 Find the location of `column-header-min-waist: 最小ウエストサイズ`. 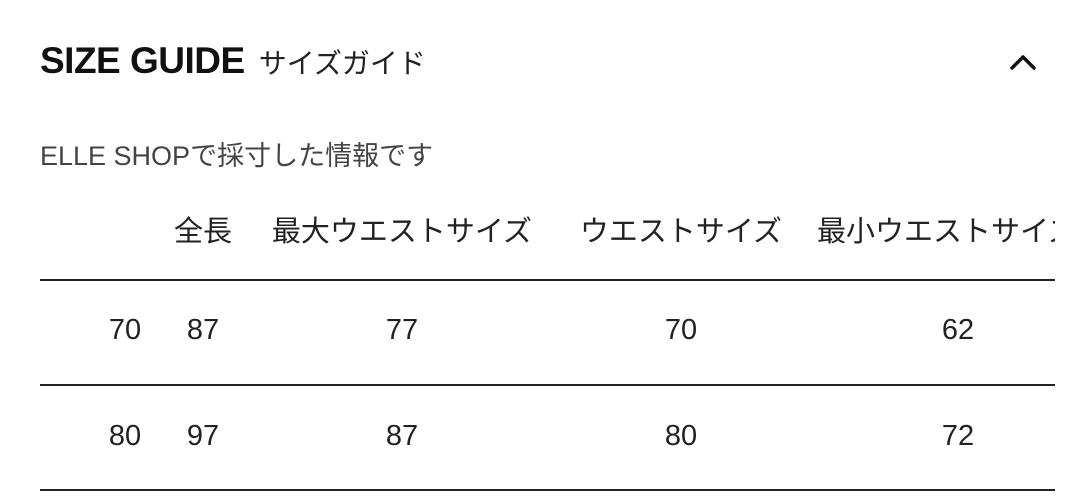

column-header-min-waist: 最小ウエストサイズ is located at coordinates (936, 232).